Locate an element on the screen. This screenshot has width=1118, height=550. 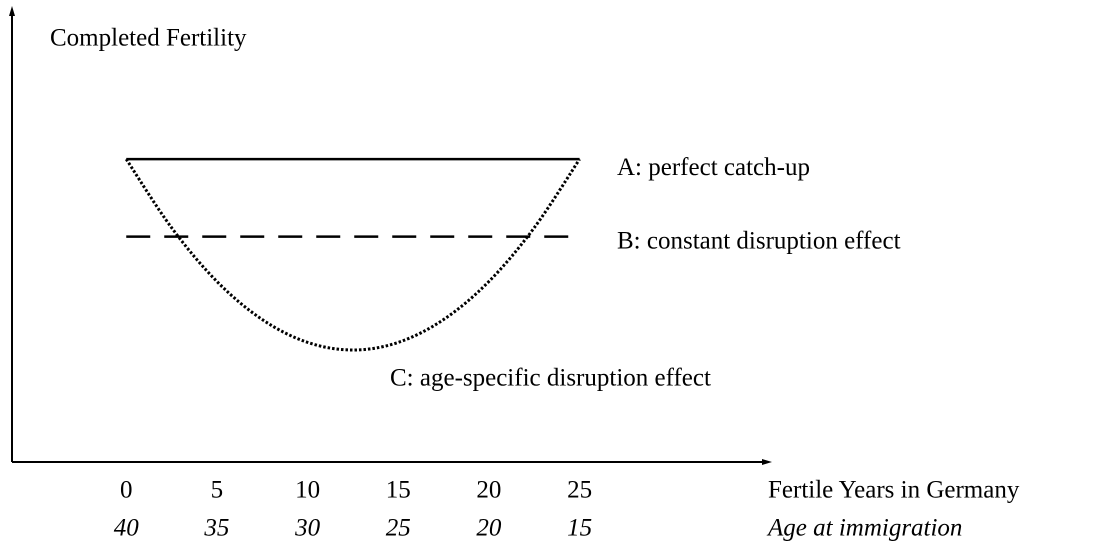
x-tick-label: 25 is located at coordinates (579, 490).